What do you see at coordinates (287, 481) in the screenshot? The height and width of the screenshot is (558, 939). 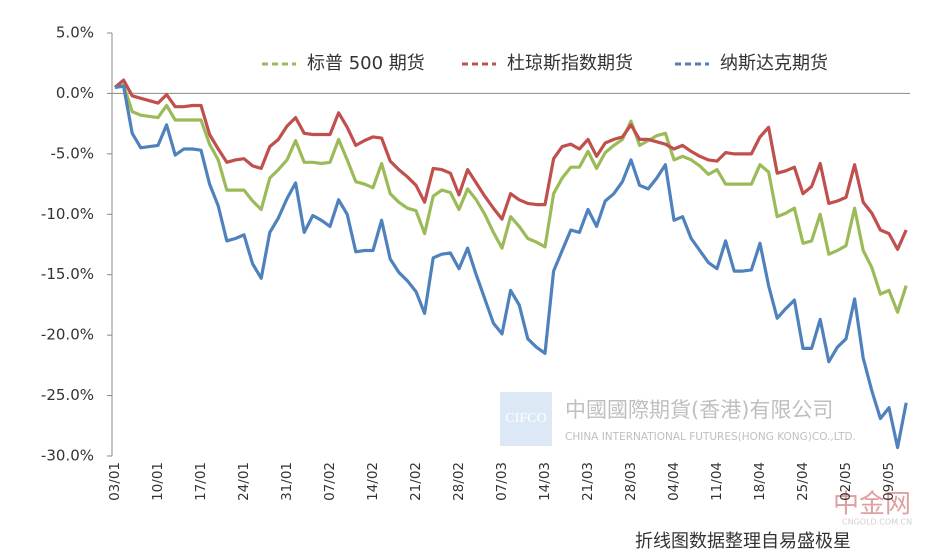 I see `x-tick-label: 31/01` at bounding box center [287, 481].